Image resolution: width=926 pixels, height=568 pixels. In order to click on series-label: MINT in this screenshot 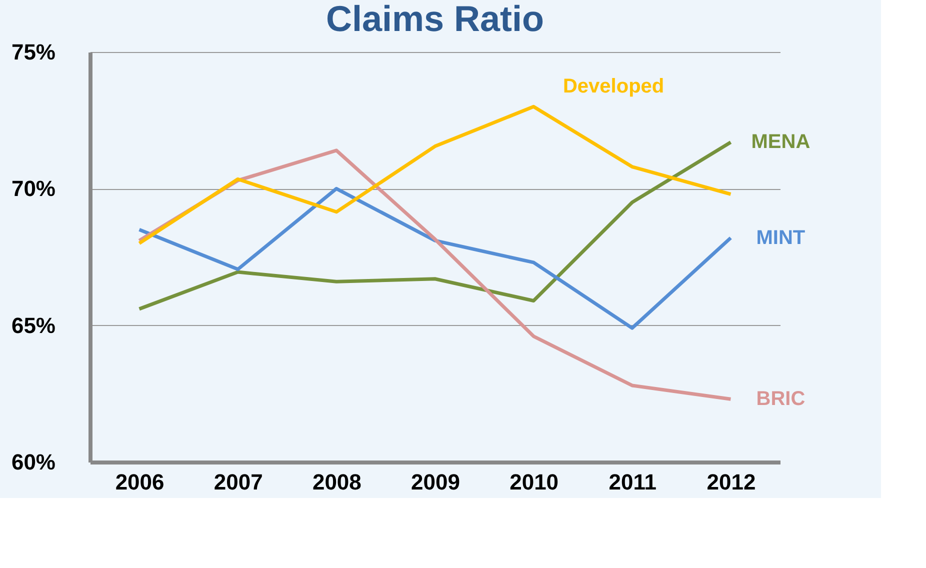, I will do `click(781, 237)`.